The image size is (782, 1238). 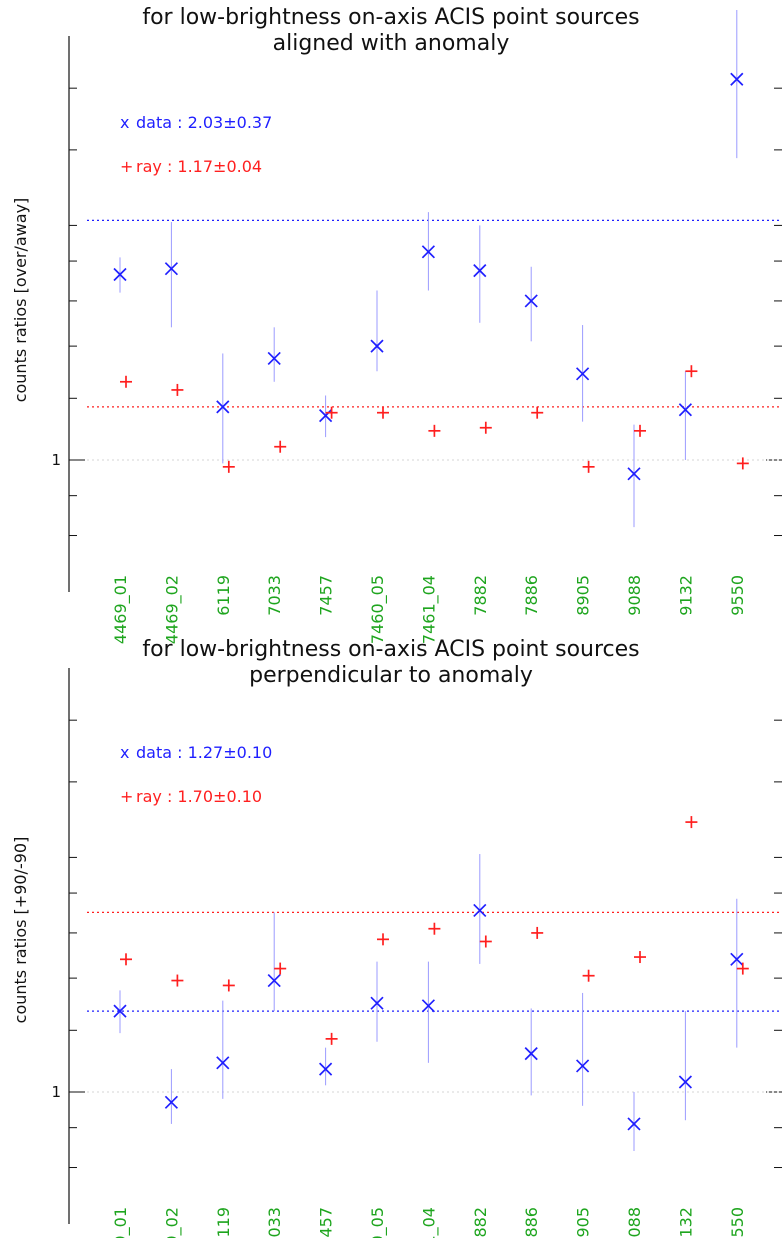 What do you see at coordinates (20, 300) in the screenshot?
I see `y-axis-label: counts ratios [over/away]` at bounding box center [20, 300].